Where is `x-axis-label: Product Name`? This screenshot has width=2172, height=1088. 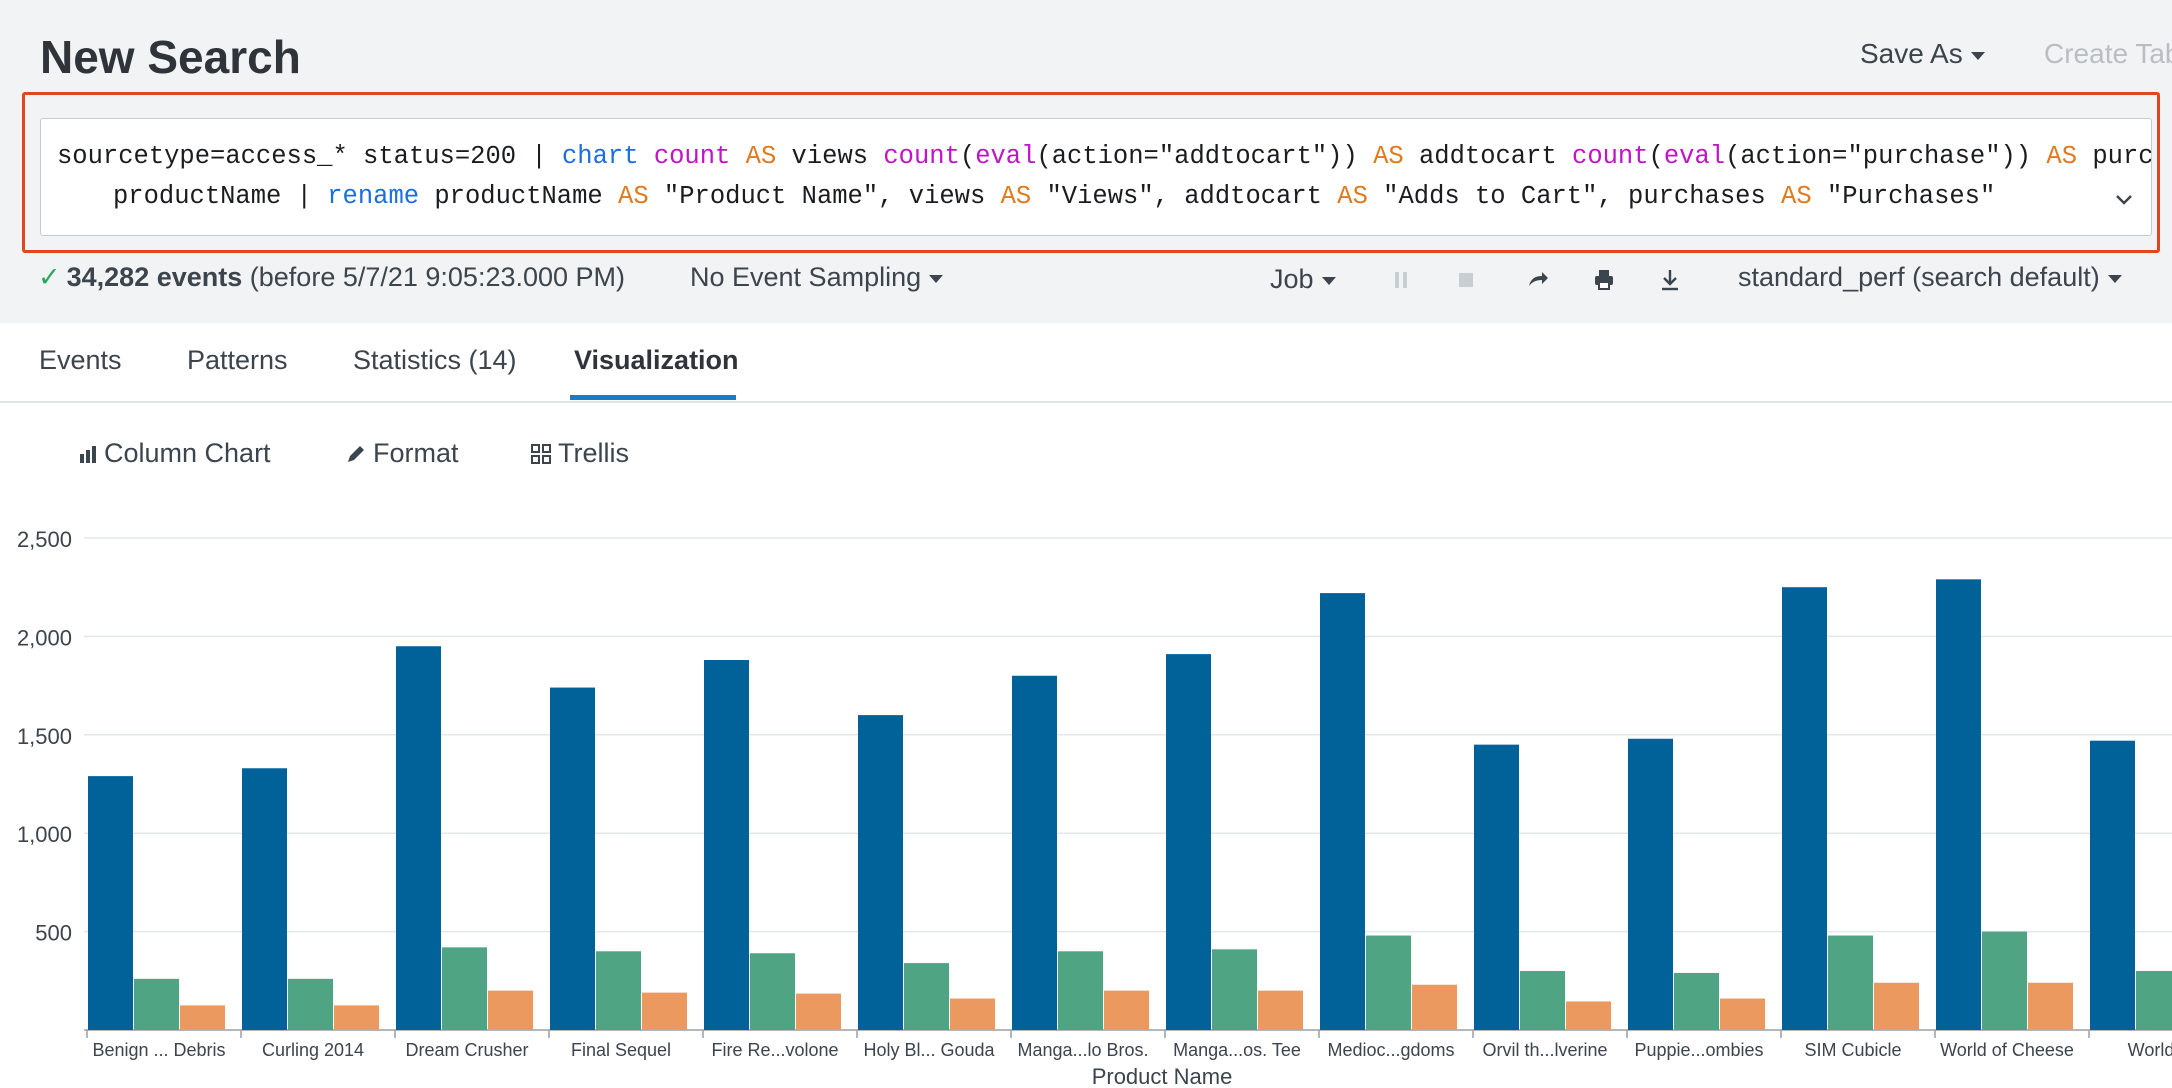 x-axis-label: Product Name is located at coordinates (1162, 1076).